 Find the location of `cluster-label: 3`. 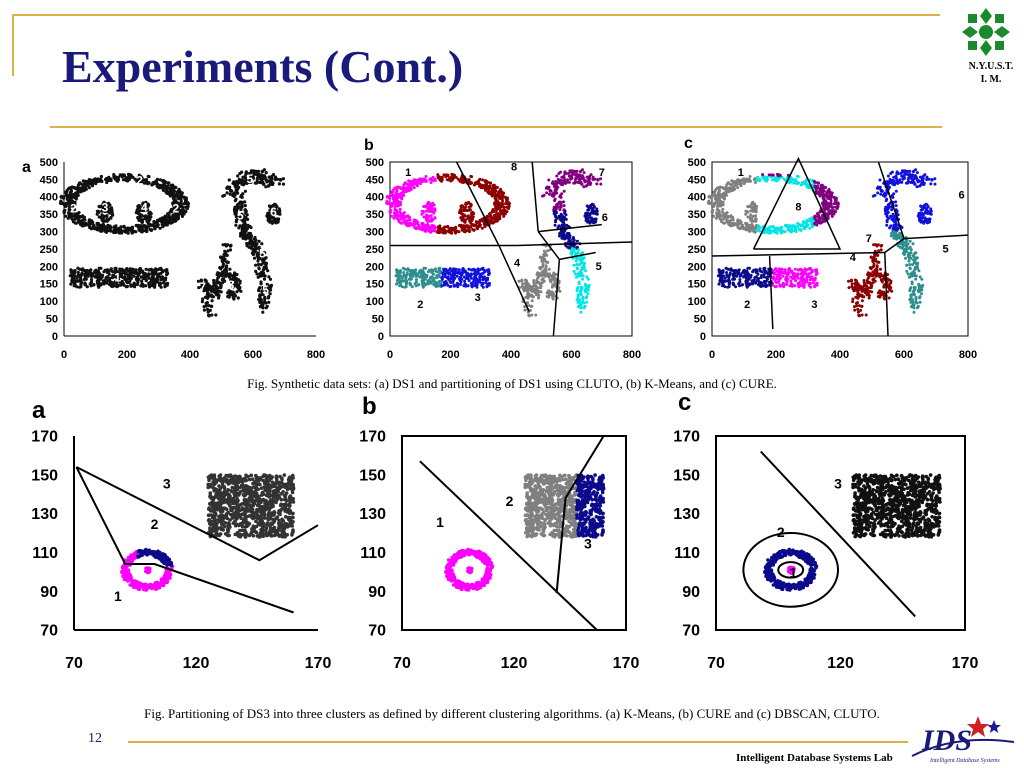

cluster-label: 3 is located at coordinates (478, 298).